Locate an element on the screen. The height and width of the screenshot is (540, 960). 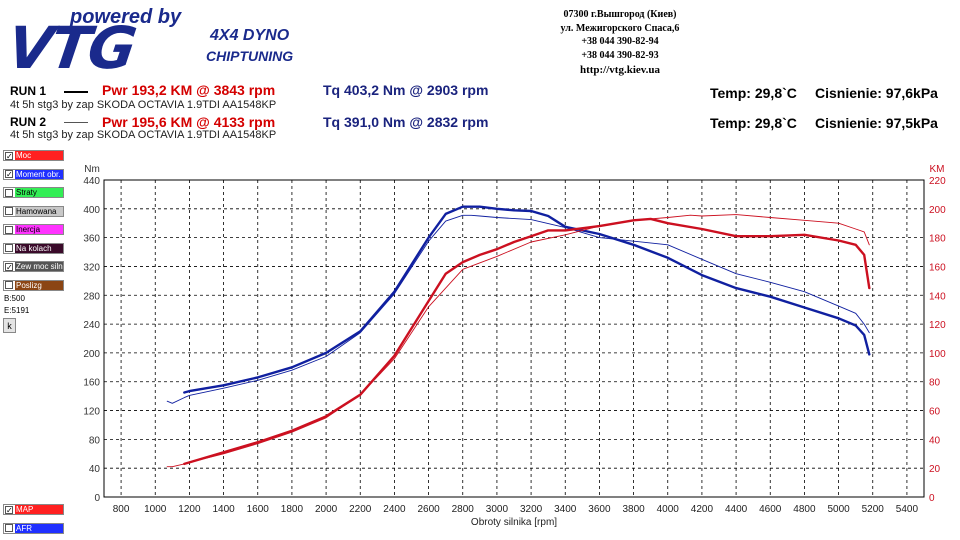
x-tick-label: 1800 is located at coordinates (292, 509).